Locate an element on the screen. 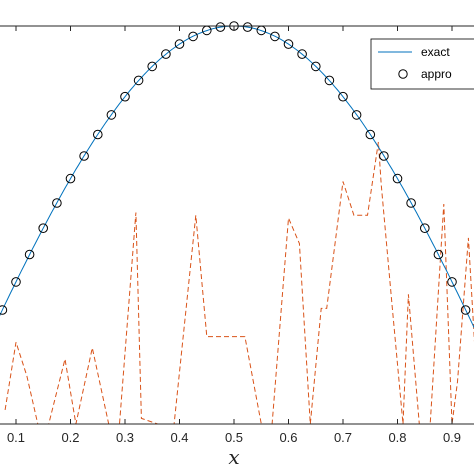 The image size is (474, 474). legend-box is located at coordinates (422, 64).